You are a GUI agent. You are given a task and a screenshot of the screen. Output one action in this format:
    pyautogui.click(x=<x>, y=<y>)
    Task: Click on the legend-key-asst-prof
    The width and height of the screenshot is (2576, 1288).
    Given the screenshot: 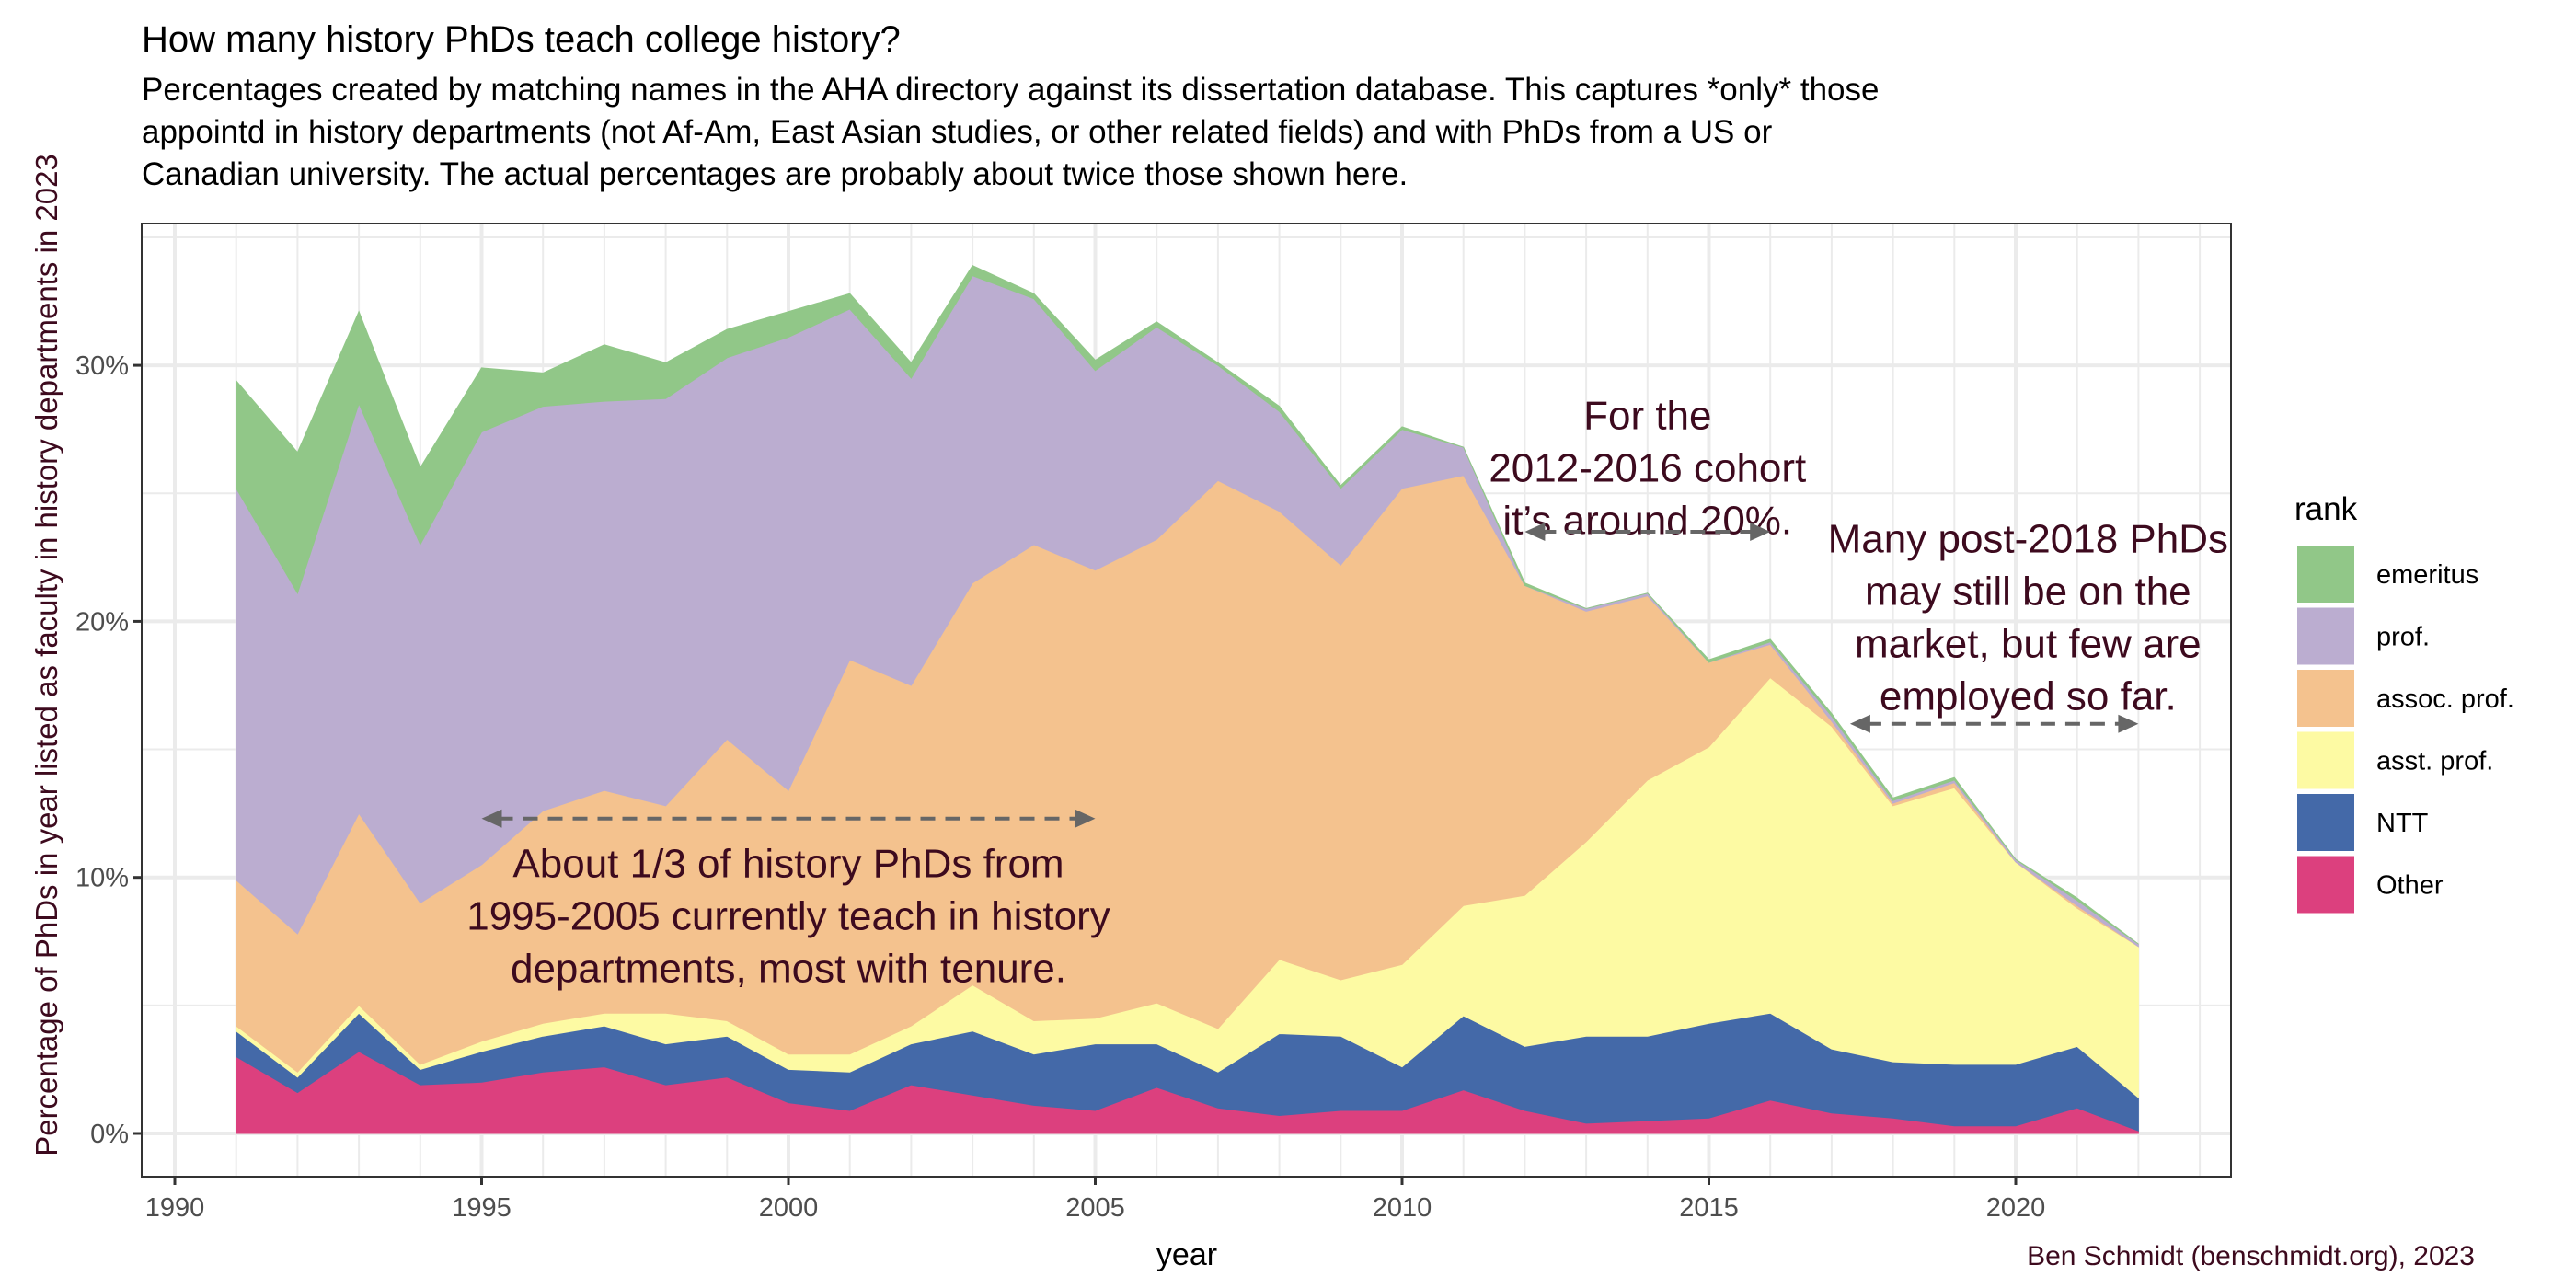 What is the action you would take?
    pyautogui.click(x=2325, y=760)
    